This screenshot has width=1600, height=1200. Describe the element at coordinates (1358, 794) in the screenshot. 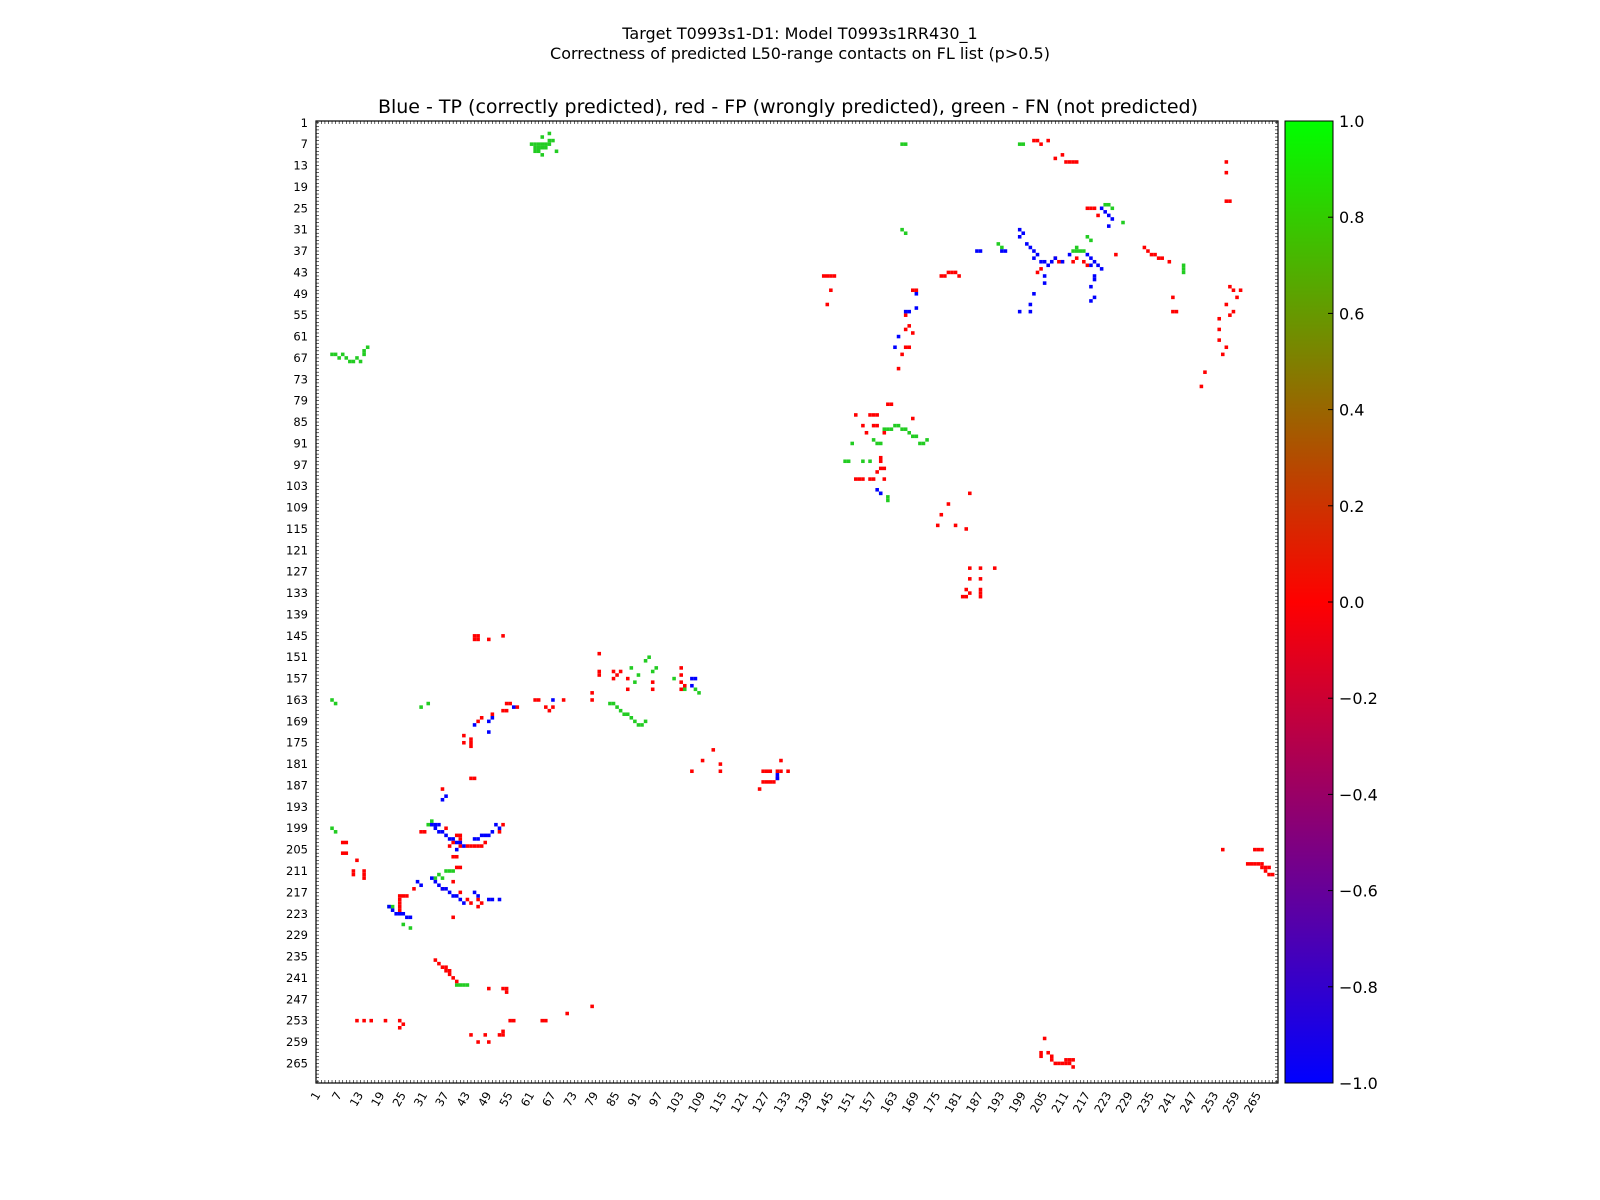

I see `colorbar-tick-label: −0.4` at that location.